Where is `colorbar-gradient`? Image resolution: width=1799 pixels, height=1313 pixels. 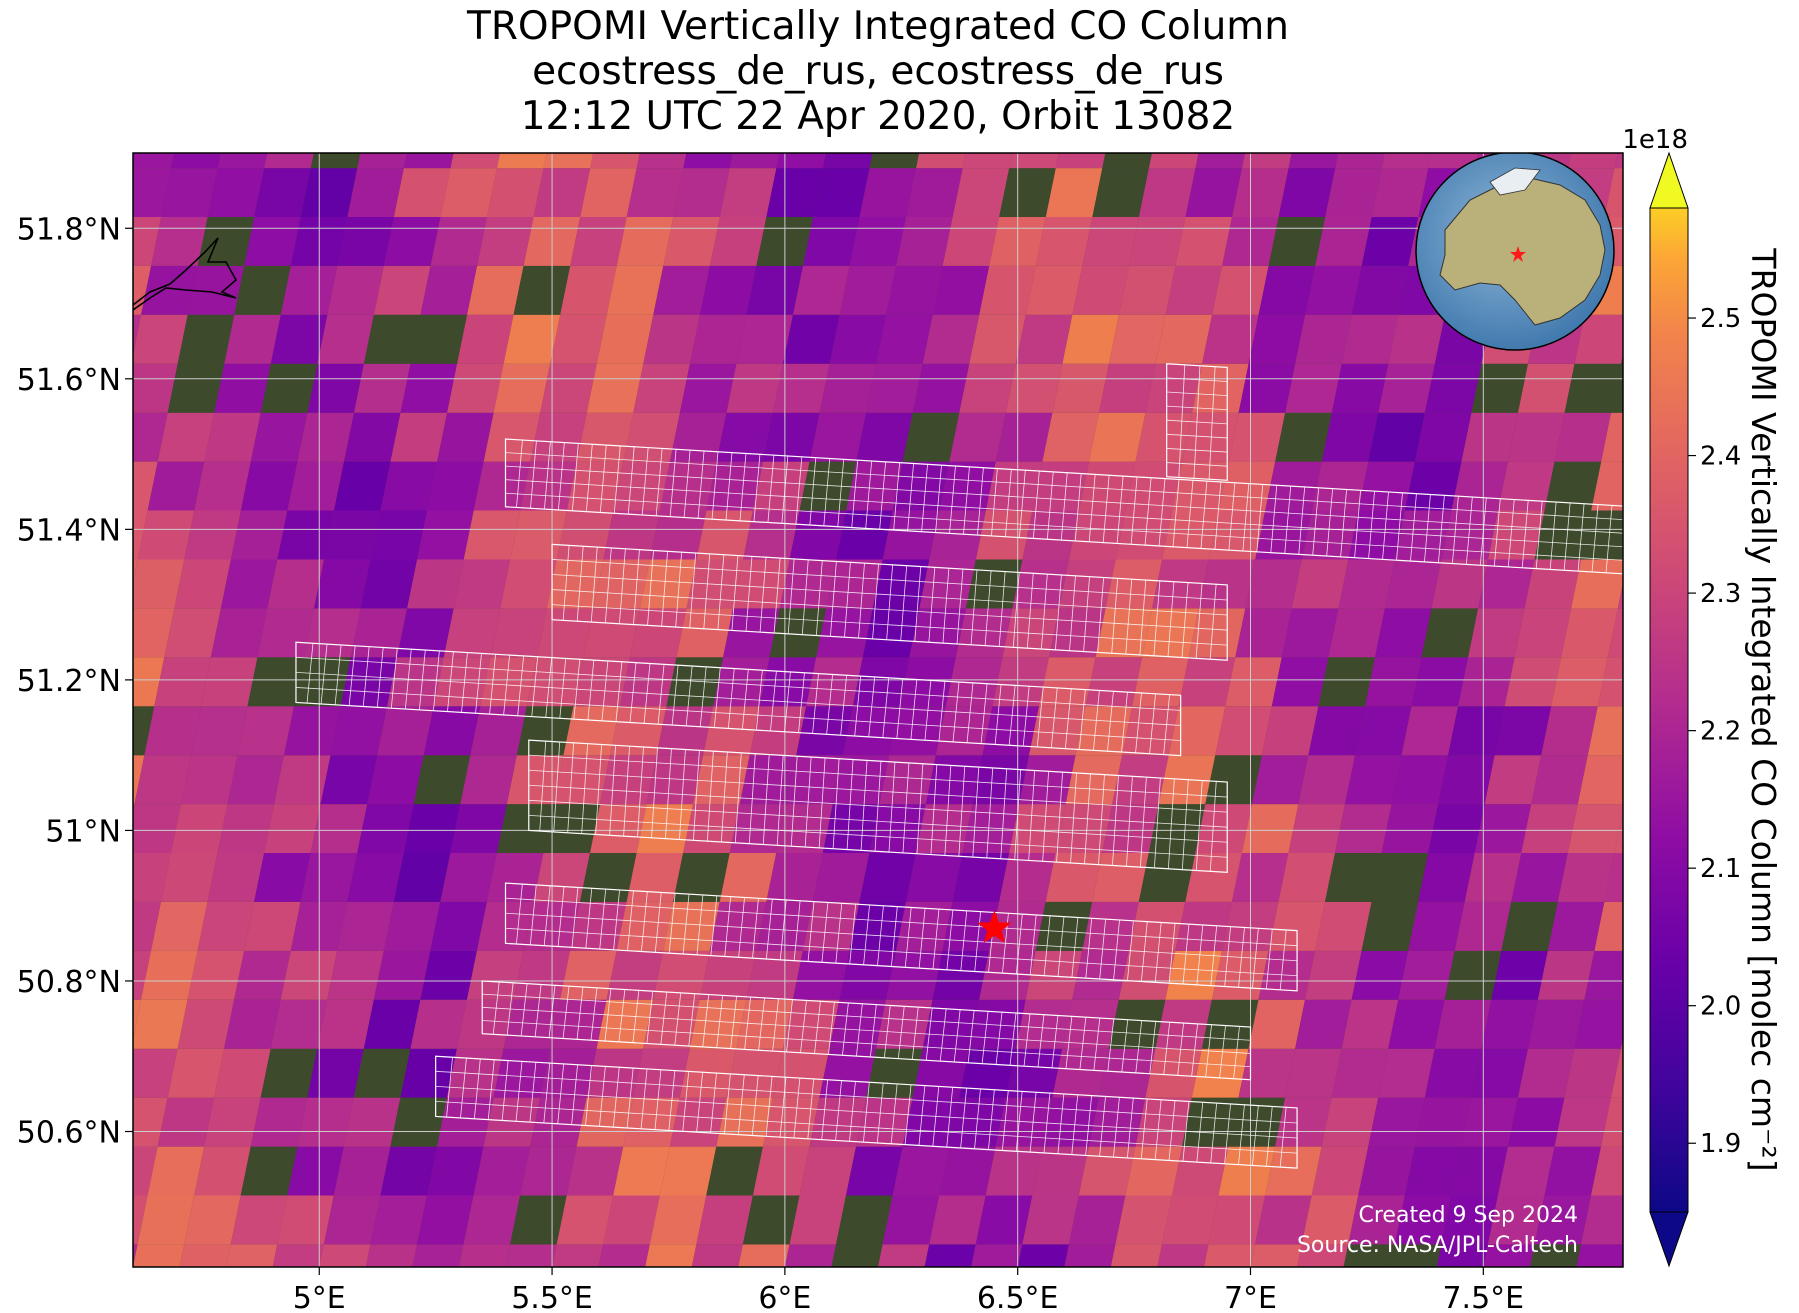
colorbar-gradient is located at coordinates (1669, 710).